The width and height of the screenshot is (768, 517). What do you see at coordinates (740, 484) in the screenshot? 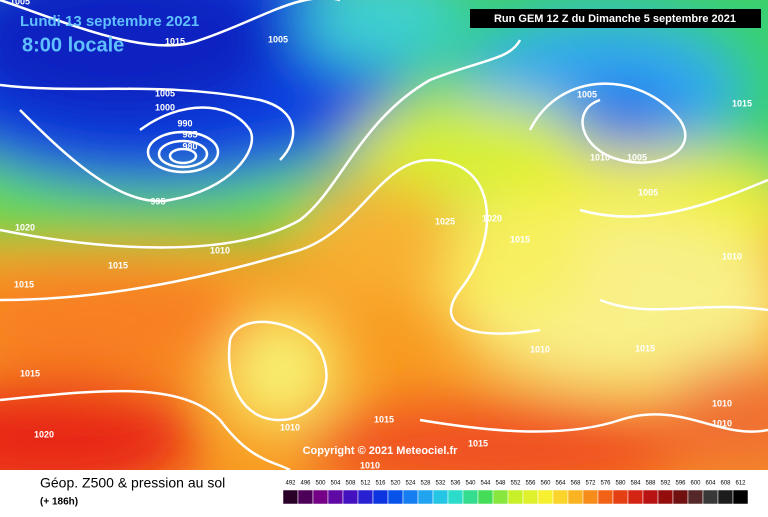
I see `scale-label: 612` at bounding box center [740, 484].